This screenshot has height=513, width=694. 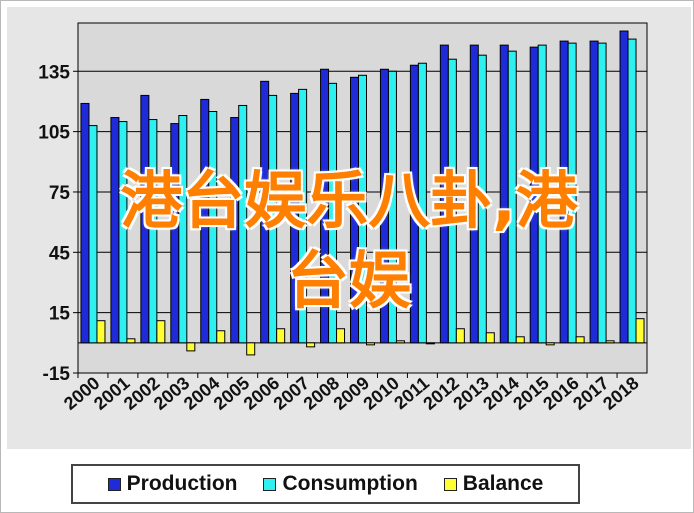 I want to click on legend-label-balance: Balance, so click(x=503, y=483).